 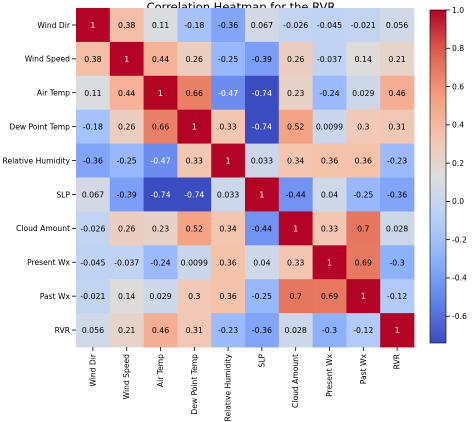 What do you see at coordinates (160, 59) in the screenshot?
I see `cell-value-label: 0.44` at bounding box center [160, 59].